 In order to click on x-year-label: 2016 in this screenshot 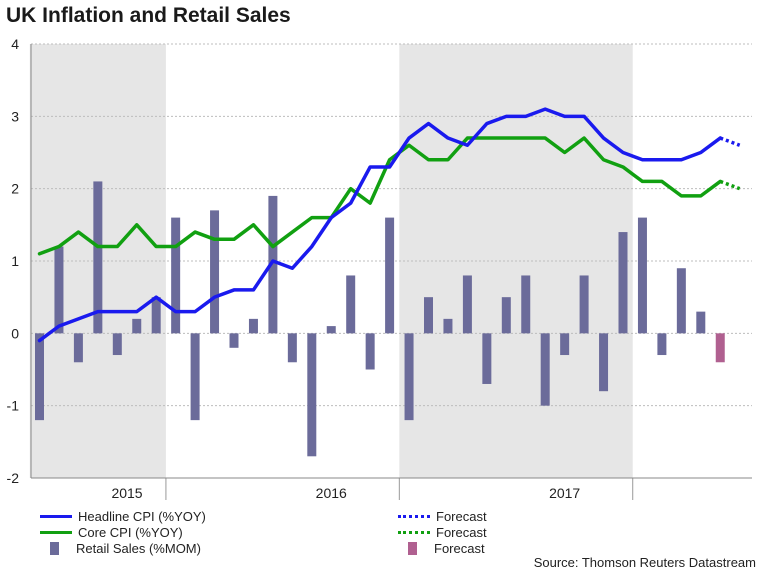, I will do `click(331, 493)`.